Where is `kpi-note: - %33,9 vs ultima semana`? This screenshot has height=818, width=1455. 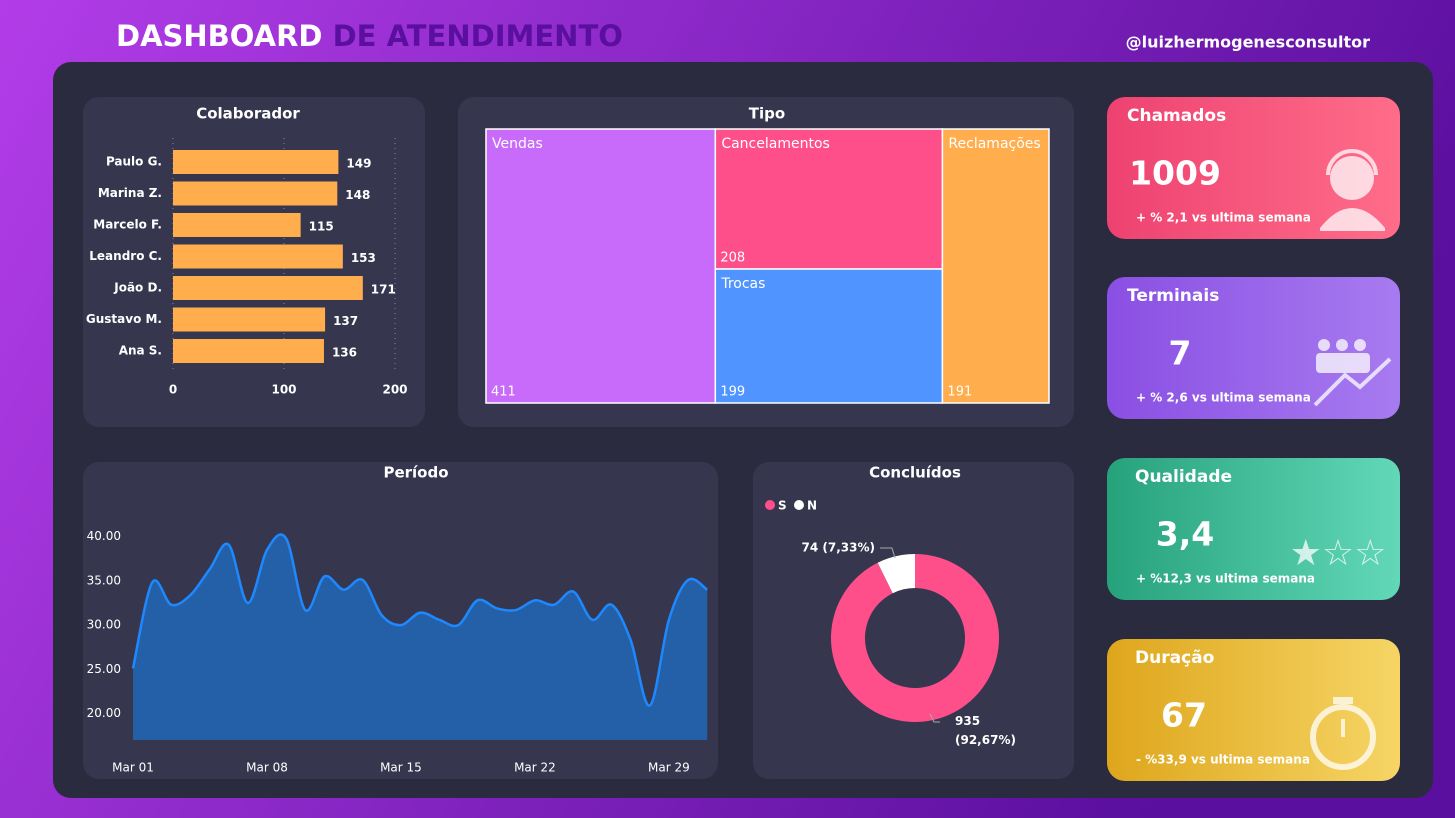 kpi-note: - %33,9 vs ultima semana is located at coordinates (1223, 760).